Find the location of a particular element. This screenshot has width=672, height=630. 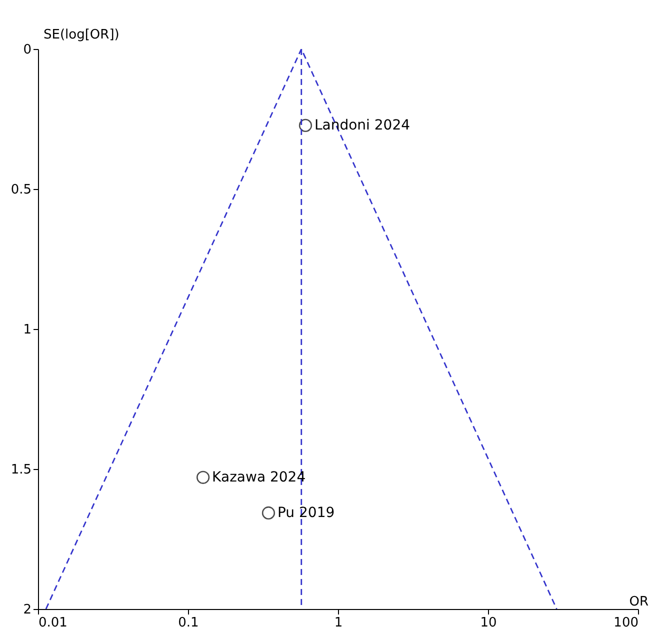

x-tick-label: 0.01 is located at coordinates (53, 623).